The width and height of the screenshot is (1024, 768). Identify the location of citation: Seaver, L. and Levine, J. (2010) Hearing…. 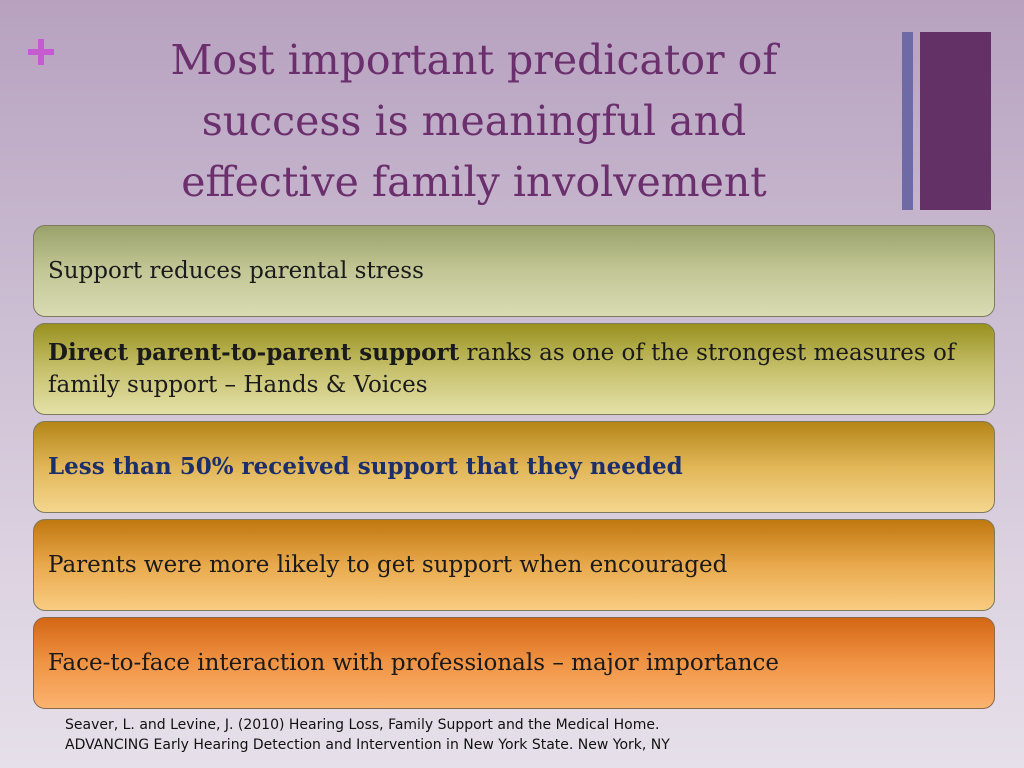
(515, 735).